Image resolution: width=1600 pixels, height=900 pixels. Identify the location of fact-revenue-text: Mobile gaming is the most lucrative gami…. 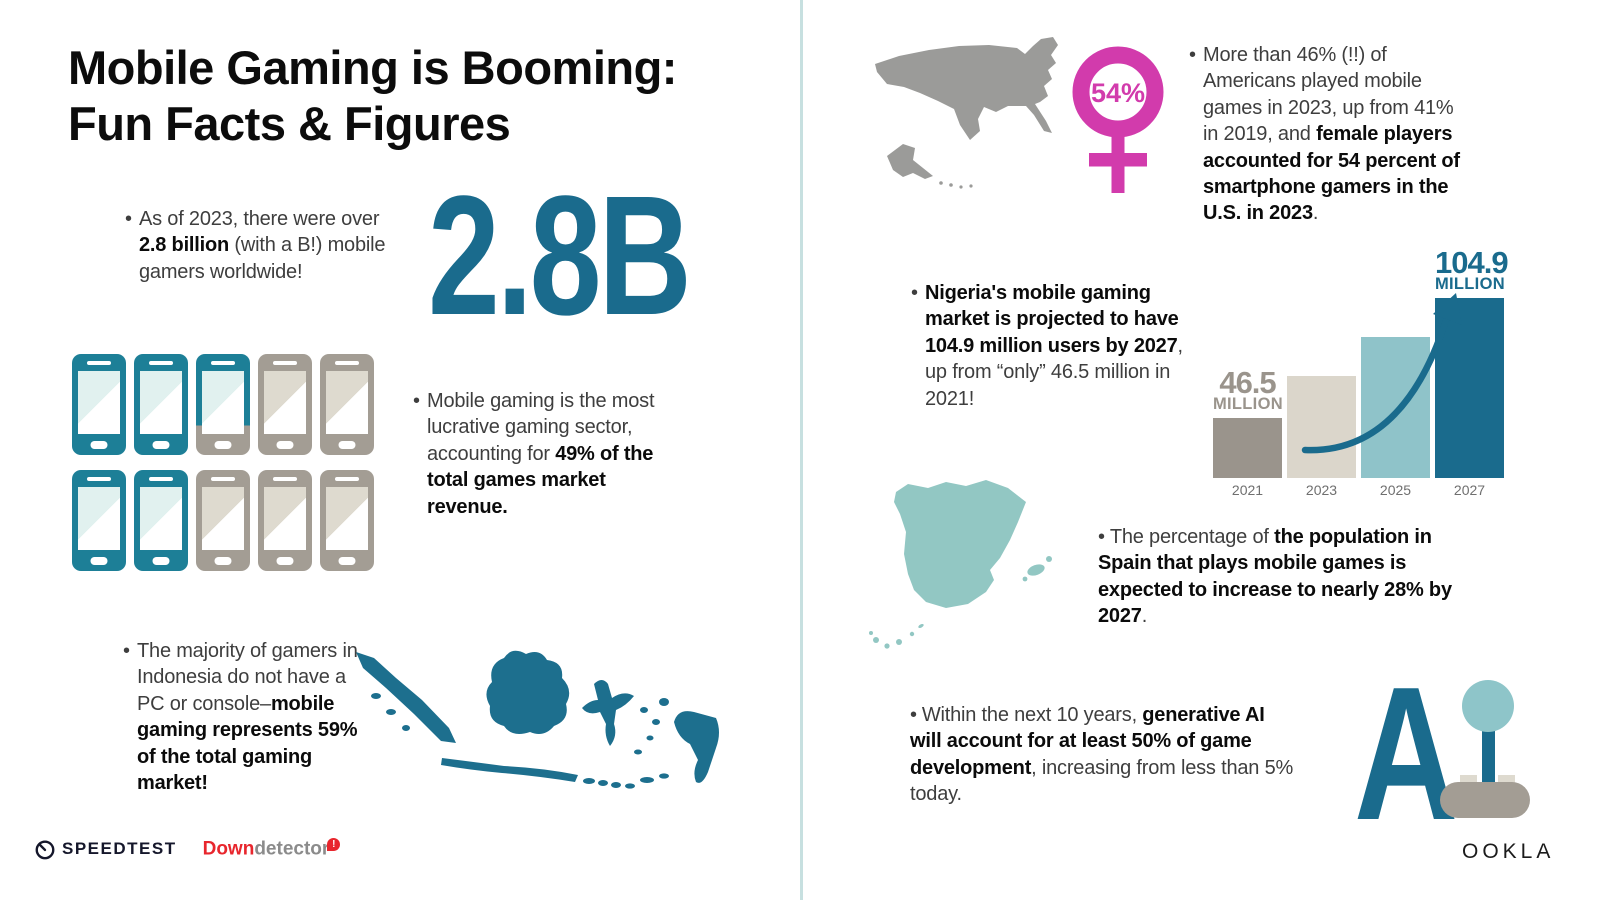
(541, 454).